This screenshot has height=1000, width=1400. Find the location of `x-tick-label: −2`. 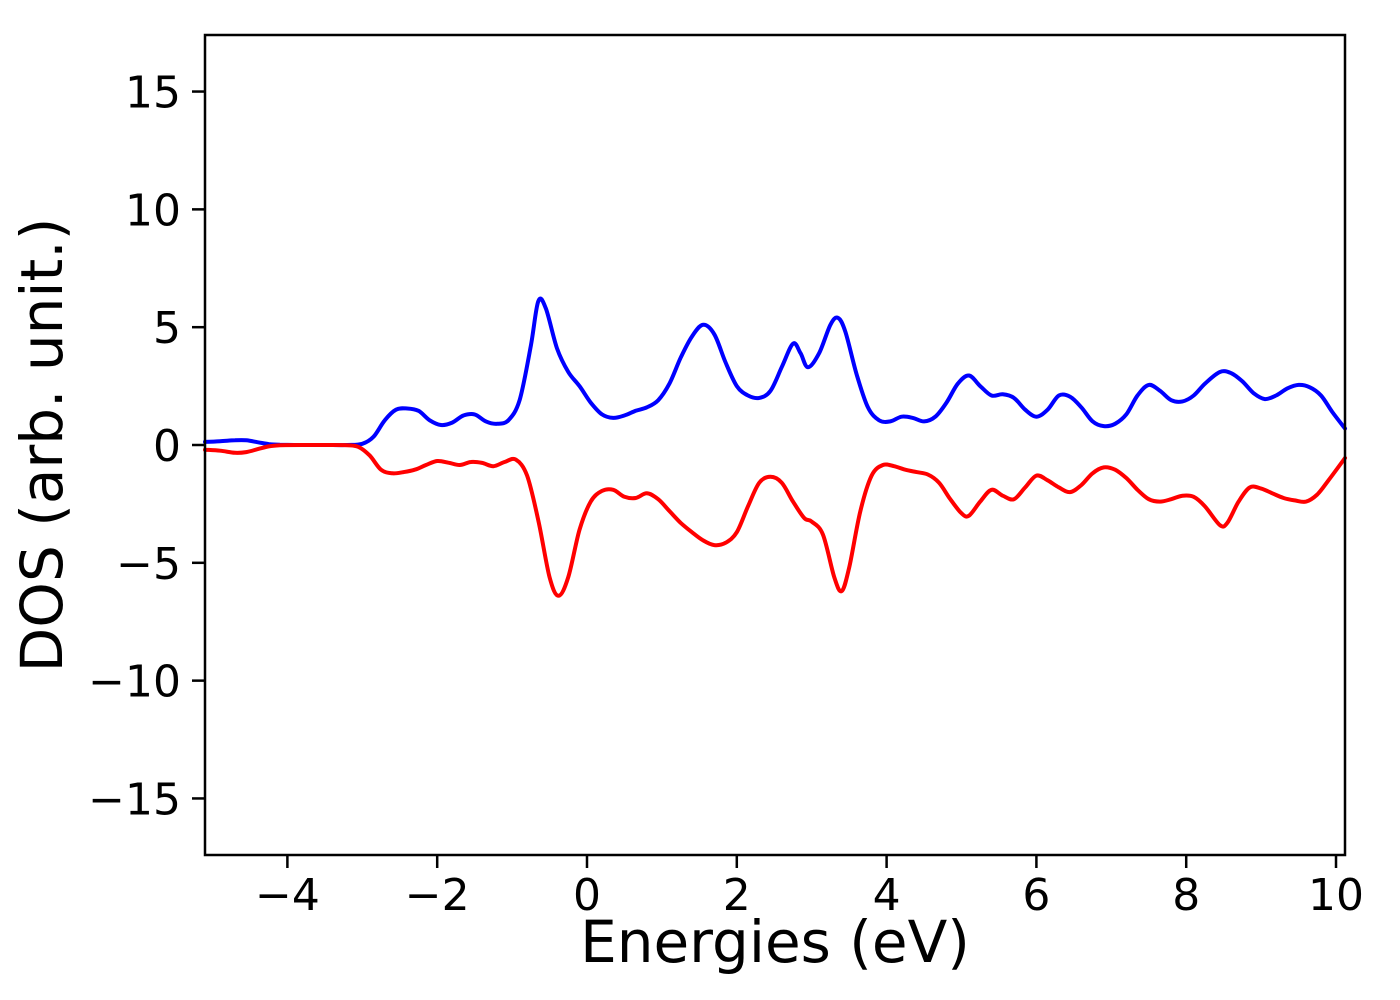

x-tick-label: −2 is located at coordinates (437, 895).